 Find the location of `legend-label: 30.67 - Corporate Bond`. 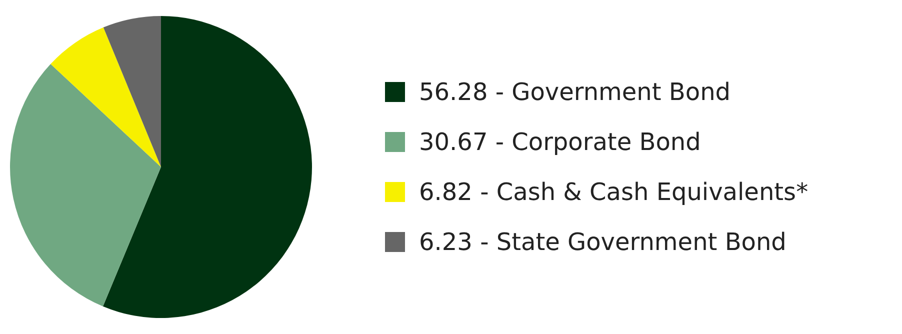

legend-label: 30.67 - Corporate Bond is located at coordinates (560, 142).